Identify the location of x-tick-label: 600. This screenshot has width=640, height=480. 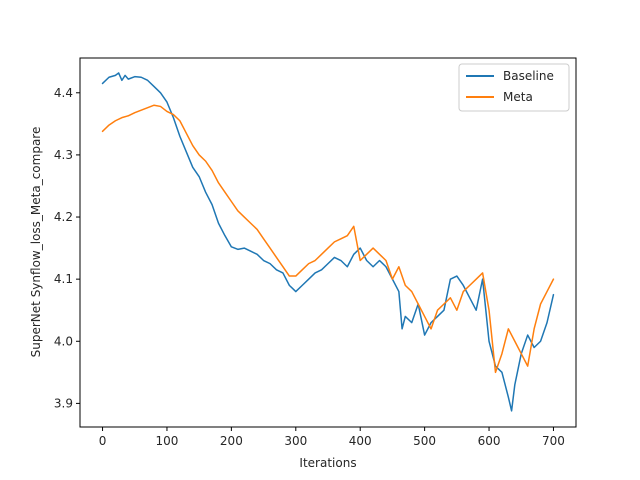
(489, 441).